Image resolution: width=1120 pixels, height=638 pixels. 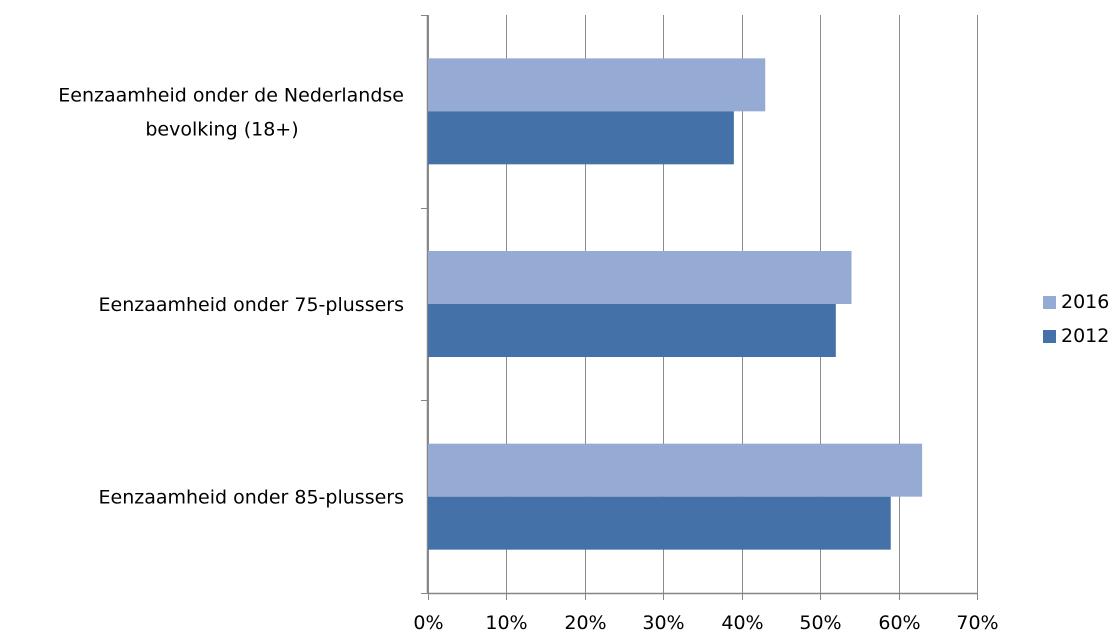 I want to click on x-tick-label-2: 20%, so click(x=585, y=623).